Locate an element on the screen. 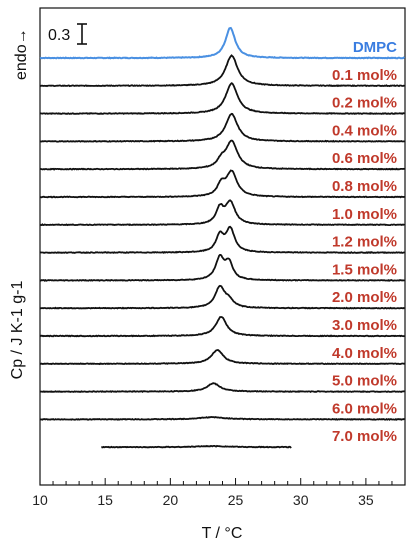  x-axis: 10 15 20 25 30 35 is located at coordinates (212, 493).